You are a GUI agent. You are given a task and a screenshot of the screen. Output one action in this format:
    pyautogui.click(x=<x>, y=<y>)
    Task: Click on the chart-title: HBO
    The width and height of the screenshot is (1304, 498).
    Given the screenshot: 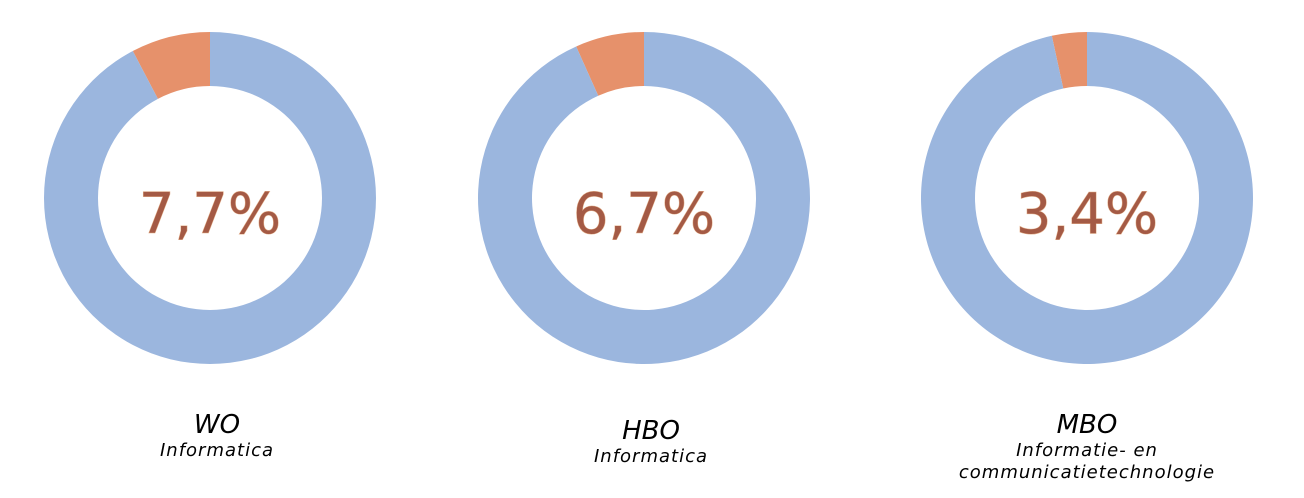 What is the action you would take?
    pyautogui.click(x=651, y=431)
    